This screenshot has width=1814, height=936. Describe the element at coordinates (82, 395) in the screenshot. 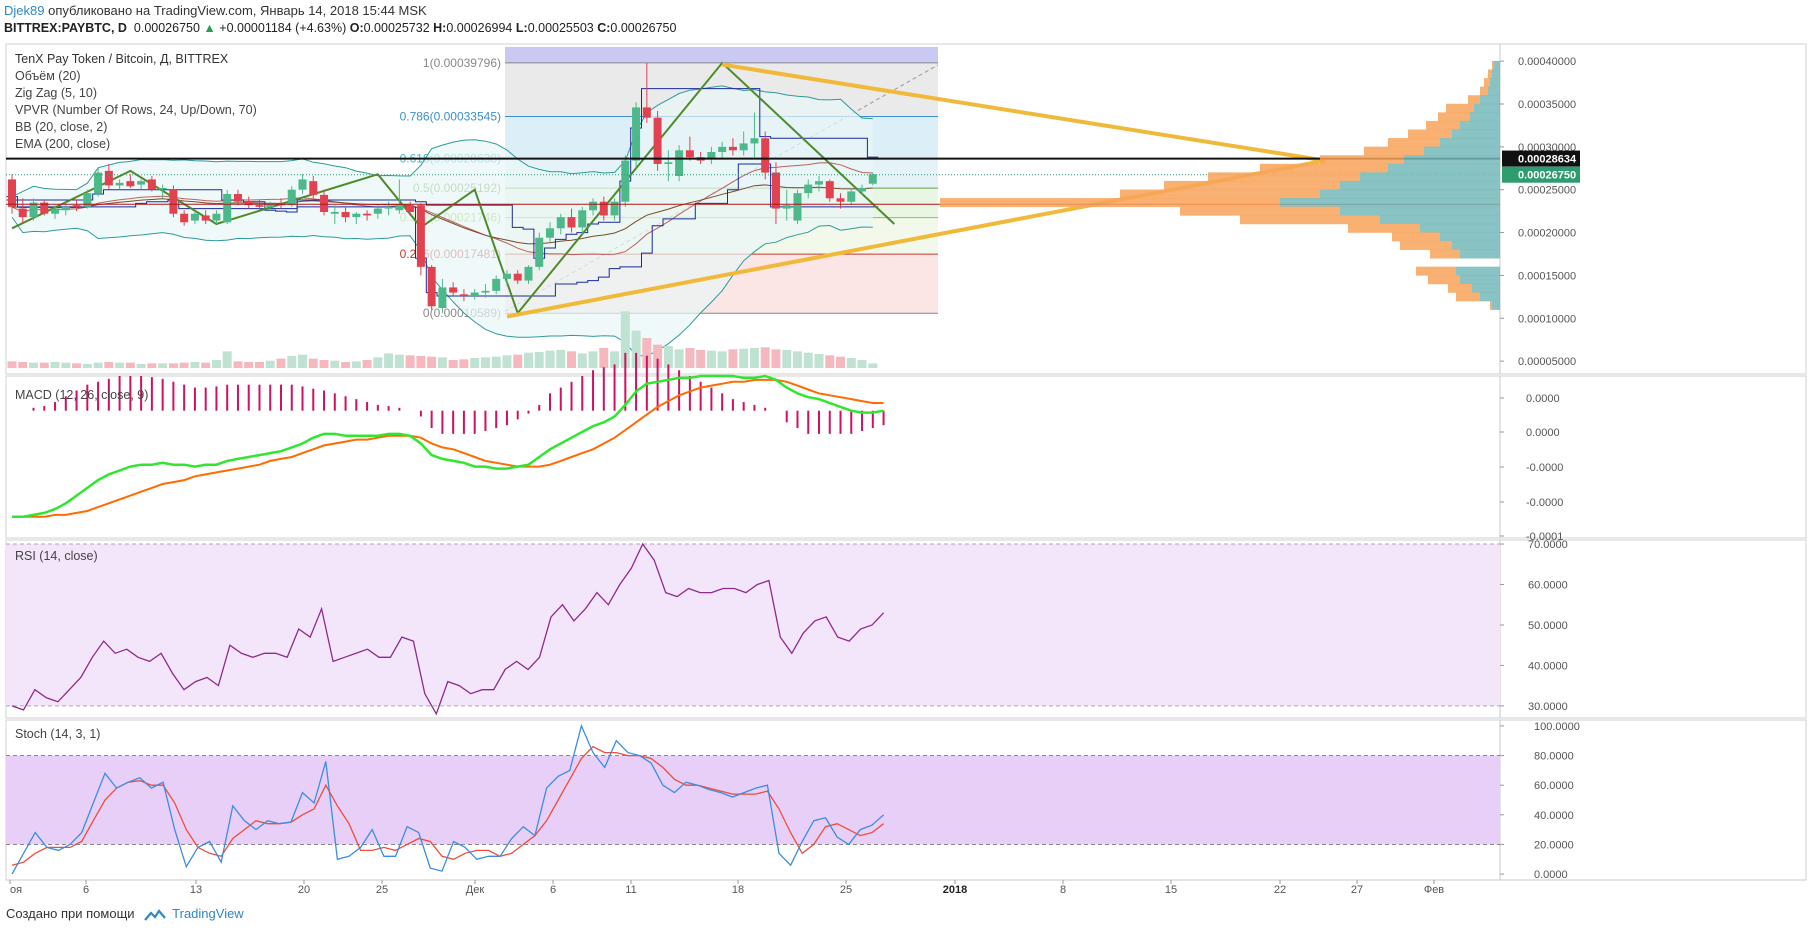

I see `legend-macd: MACD (12, 26, close, 9)` at that location.